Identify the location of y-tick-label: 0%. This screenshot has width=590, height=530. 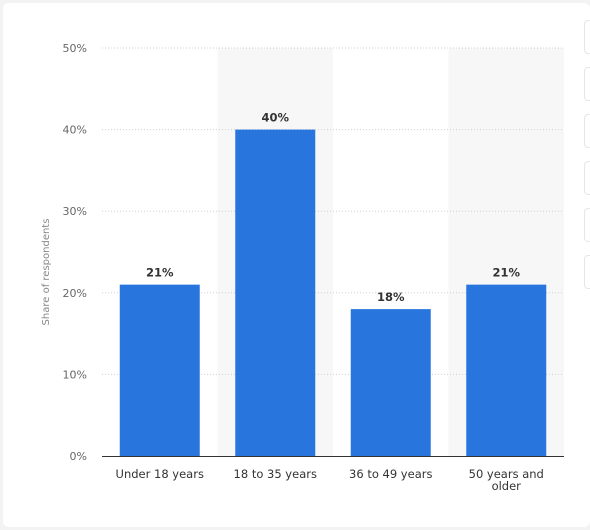
(78, 456).